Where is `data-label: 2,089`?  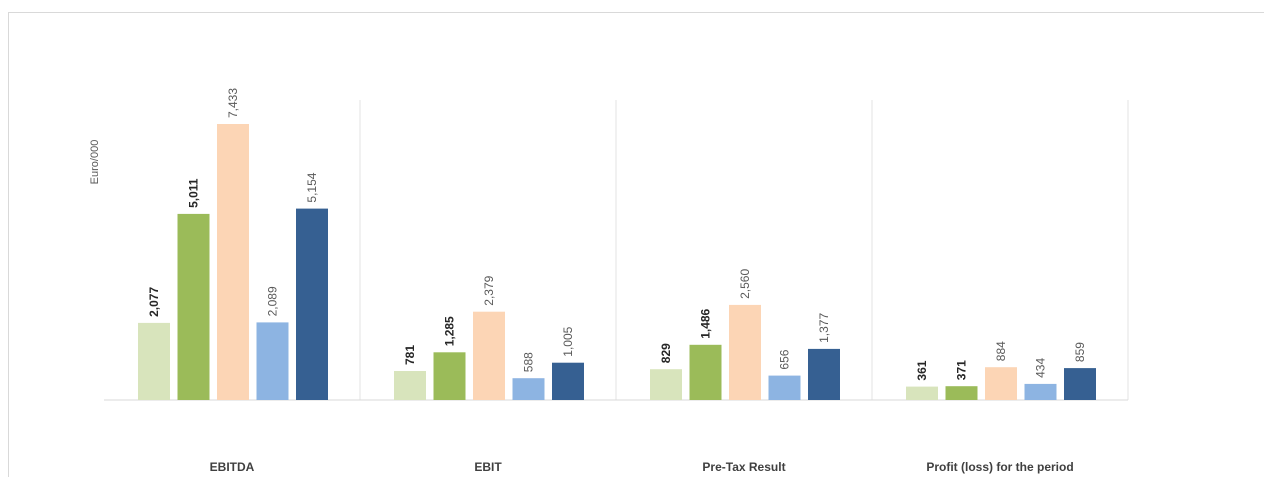
data-label: 2,089 is located at coordinates (273, 301).